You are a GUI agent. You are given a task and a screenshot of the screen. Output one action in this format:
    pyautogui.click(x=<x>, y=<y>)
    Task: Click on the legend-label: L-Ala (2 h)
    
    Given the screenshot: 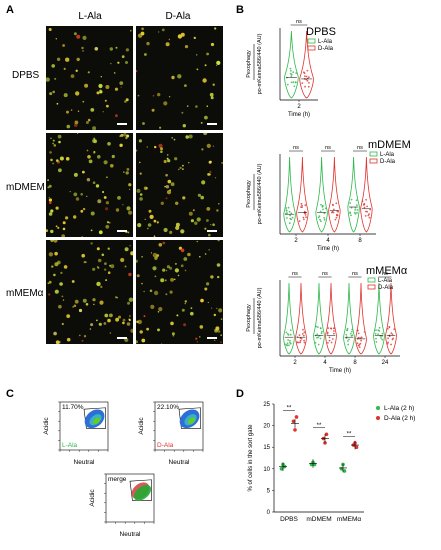 What is the action you would take?
    pyautogui.click(x=399, y=408)
    